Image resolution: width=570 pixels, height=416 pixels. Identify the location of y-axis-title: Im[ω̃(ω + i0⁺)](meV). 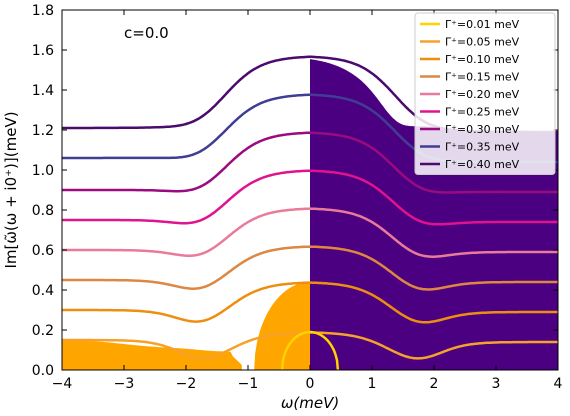
(11, 189).